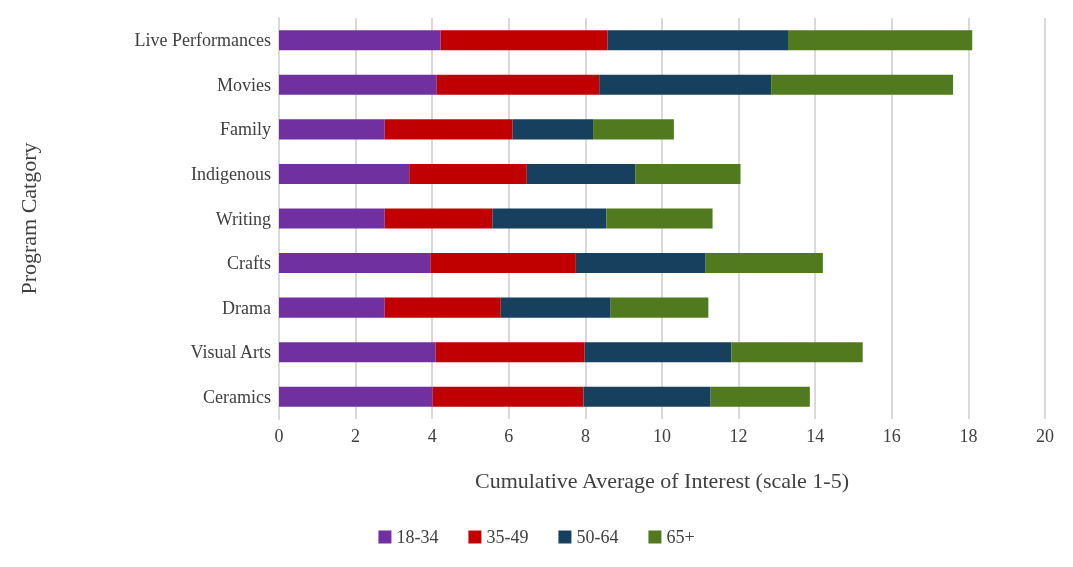 This screenshot has width=1073, height=567. What do you see at coordinates (968, 436) in the screenshot?
I see `x-tick-label: 18` at bounding box center [968, 436].